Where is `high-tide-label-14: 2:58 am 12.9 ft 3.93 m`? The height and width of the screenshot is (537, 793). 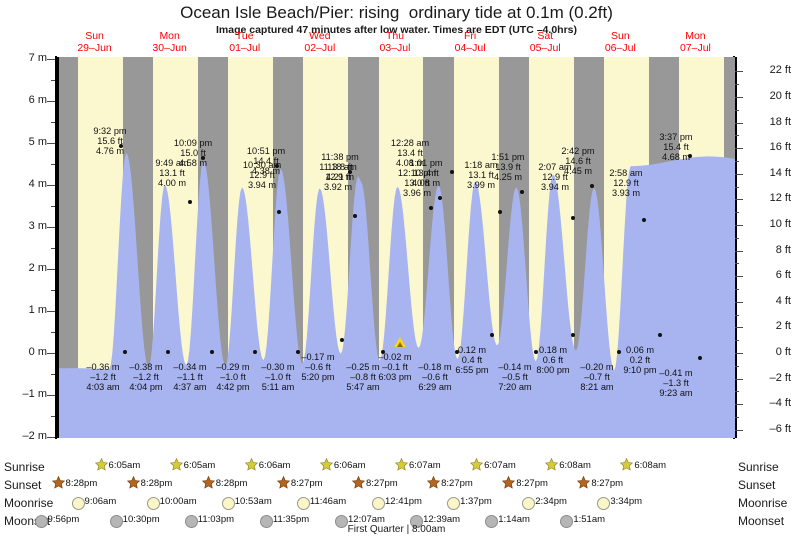 high-tide-label-14: 2:58 am 12.9 ft 3.93 m is located at coordinates (626, 183).